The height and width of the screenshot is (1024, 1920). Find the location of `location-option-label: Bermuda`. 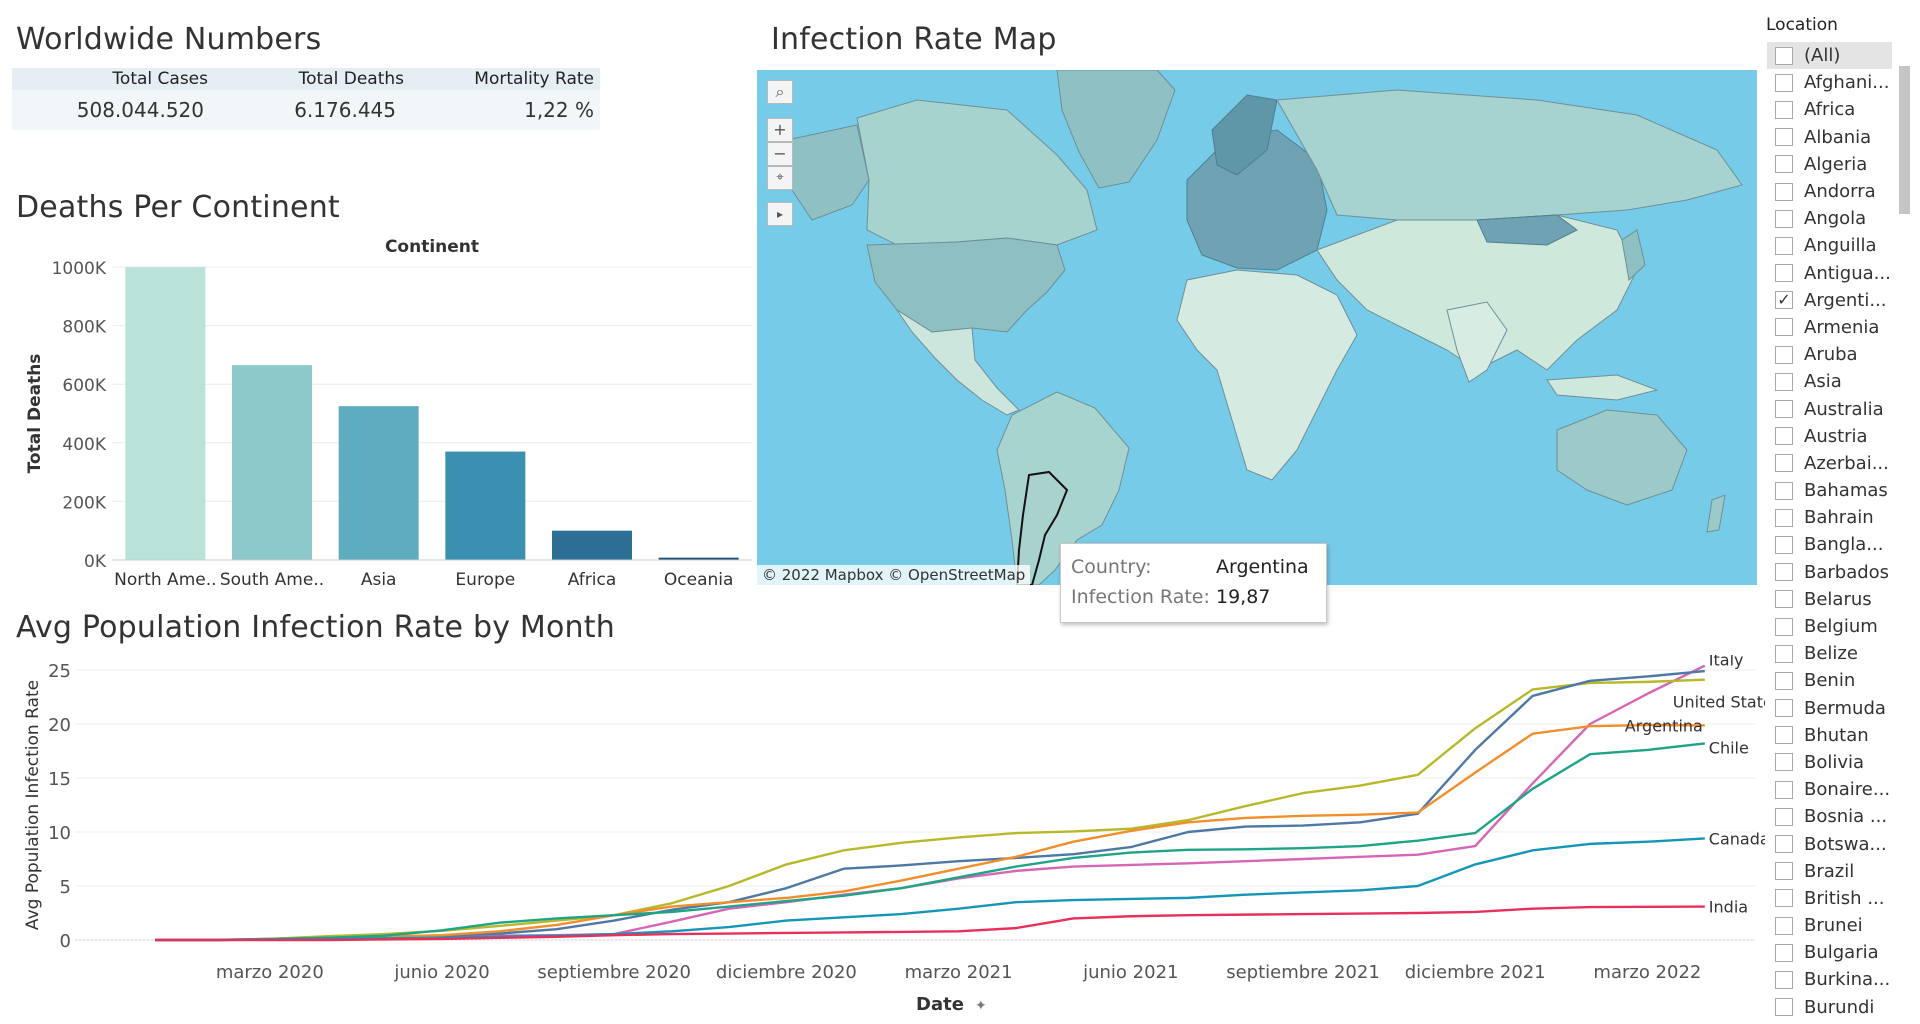

location-option-label: Bermuda is located at coordinates (1845, 708).